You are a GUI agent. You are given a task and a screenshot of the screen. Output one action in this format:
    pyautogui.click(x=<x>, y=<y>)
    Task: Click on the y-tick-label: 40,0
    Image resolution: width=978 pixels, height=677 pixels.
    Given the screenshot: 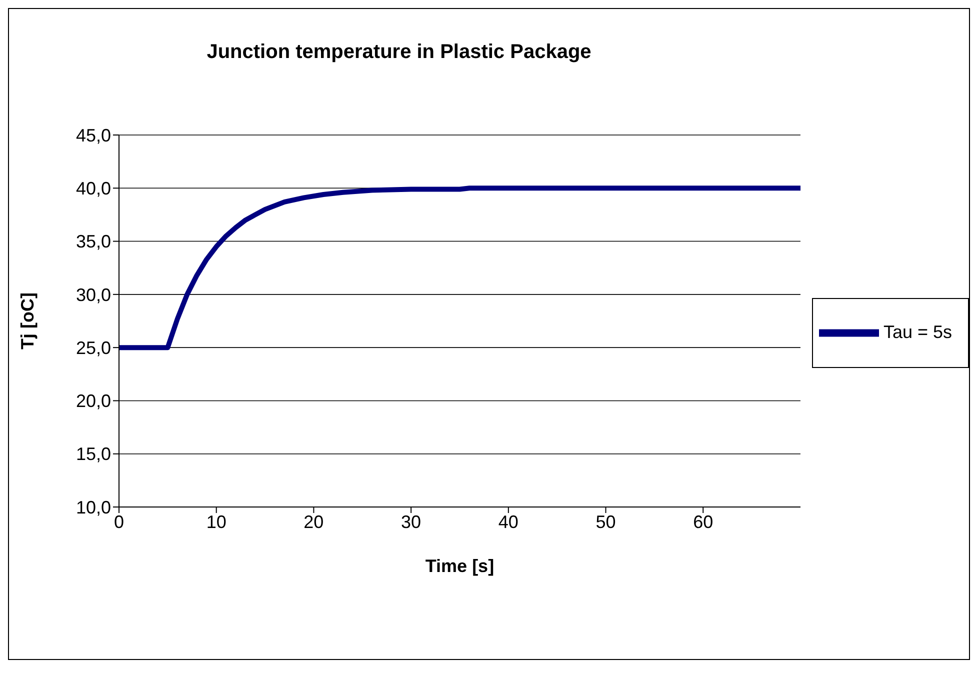 What is the action you would take?
    pyautogui.click(x=93, y=188)
    